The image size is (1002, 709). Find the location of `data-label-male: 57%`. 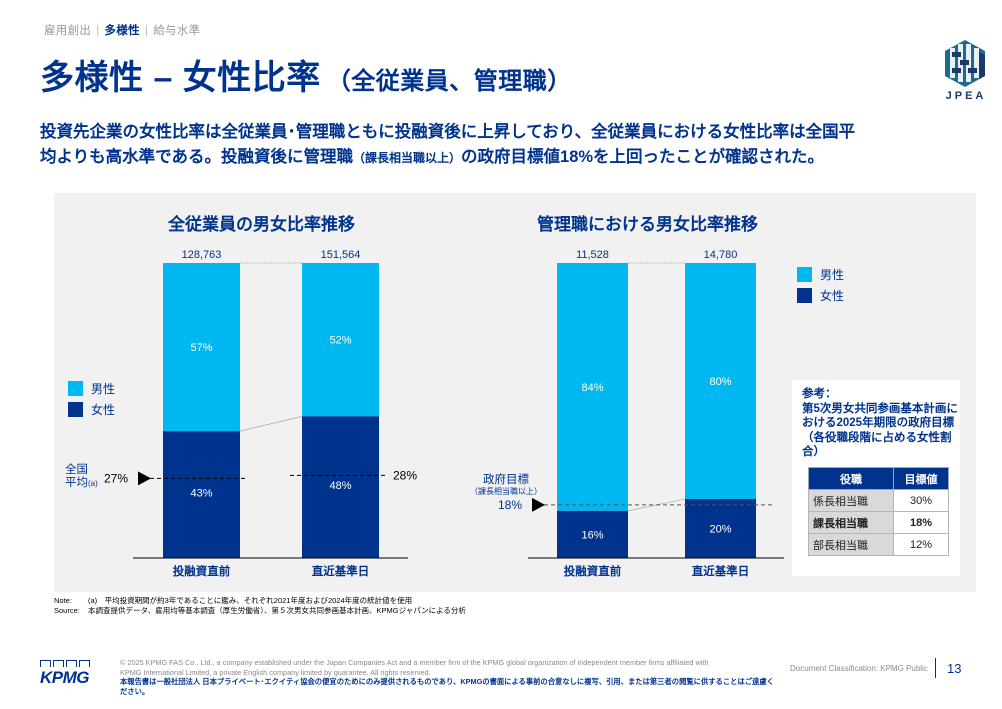

data-label-male: 57% is located at coordinates (201, 348).